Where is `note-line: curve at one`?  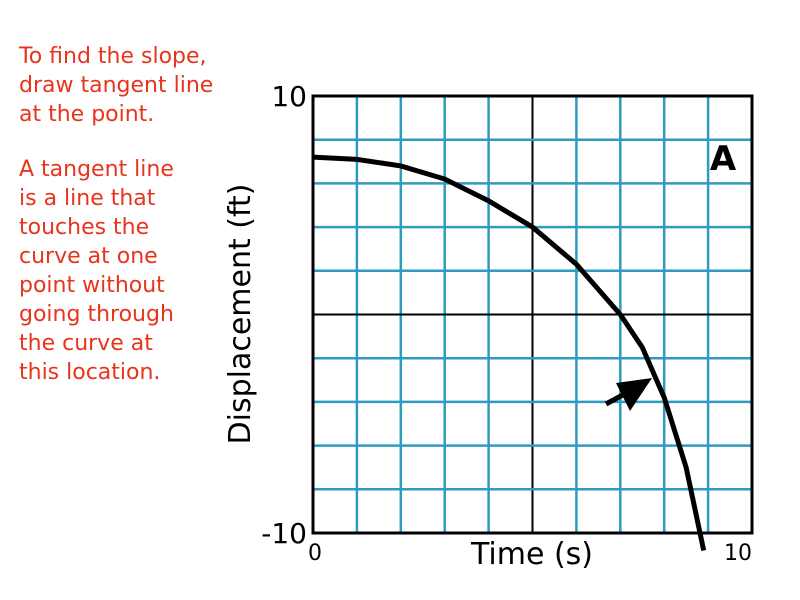 note-line: curve at one is located at coordinates (88, 256).